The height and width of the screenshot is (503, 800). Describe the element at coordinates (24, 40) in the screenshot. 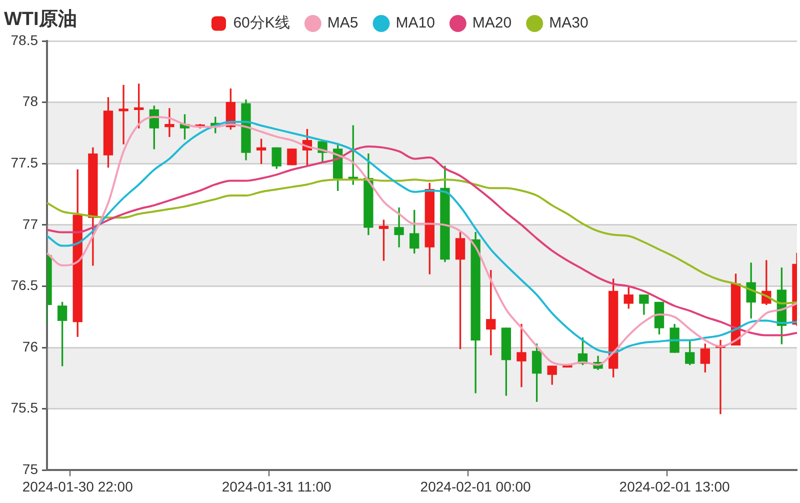

I see `y-tick-label: 78.5` at that location.